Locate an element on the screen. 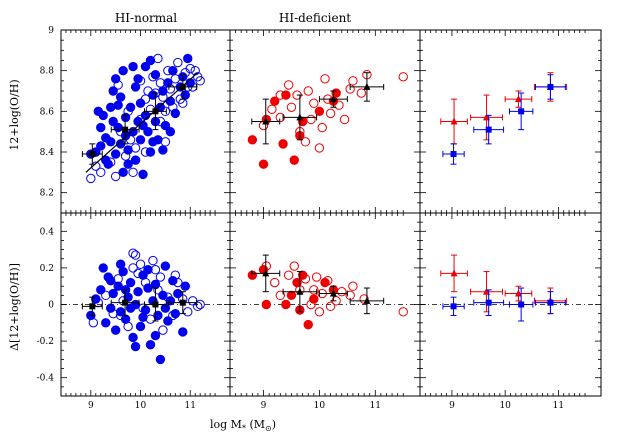 The width and height of the screenshot is (623, 437). y-tick-label-bottom: 0.4 is located at coordinates (47, 232).